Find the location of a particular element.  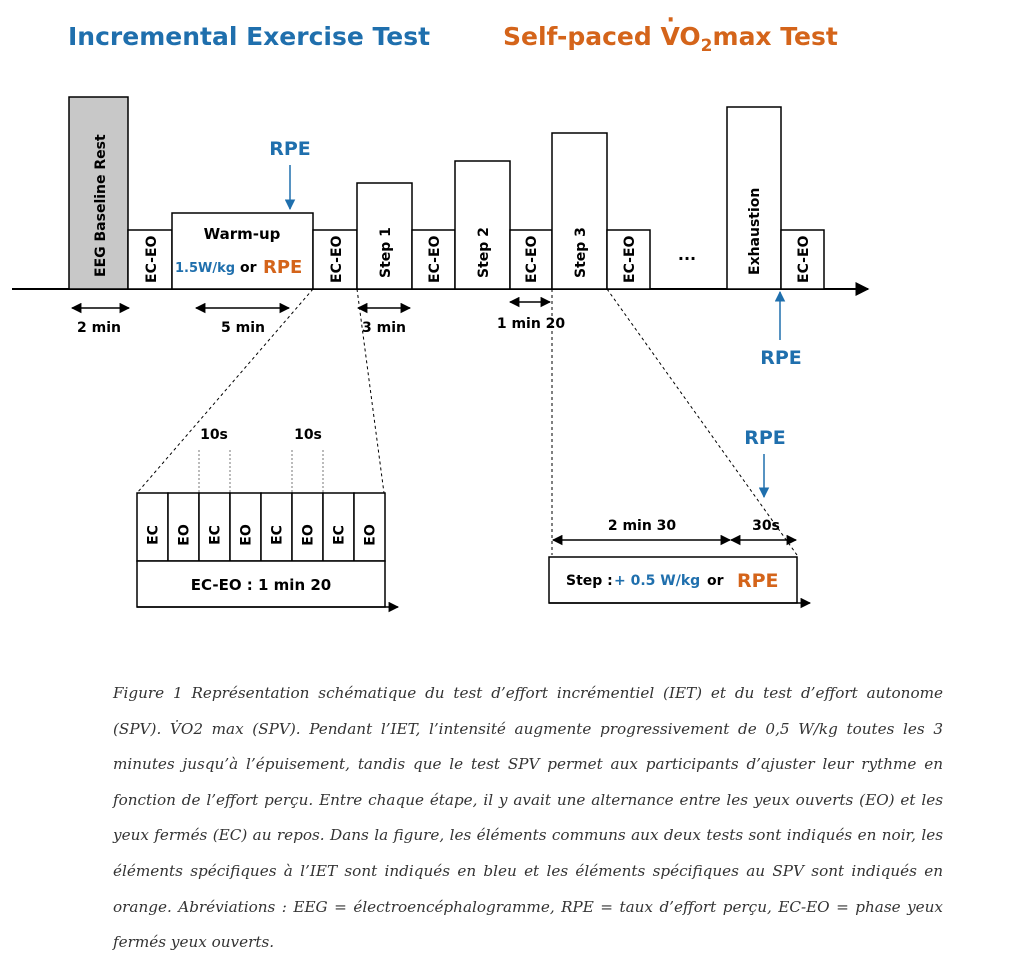

step-1-label: Step 1 is located at coordinates (386, 252).